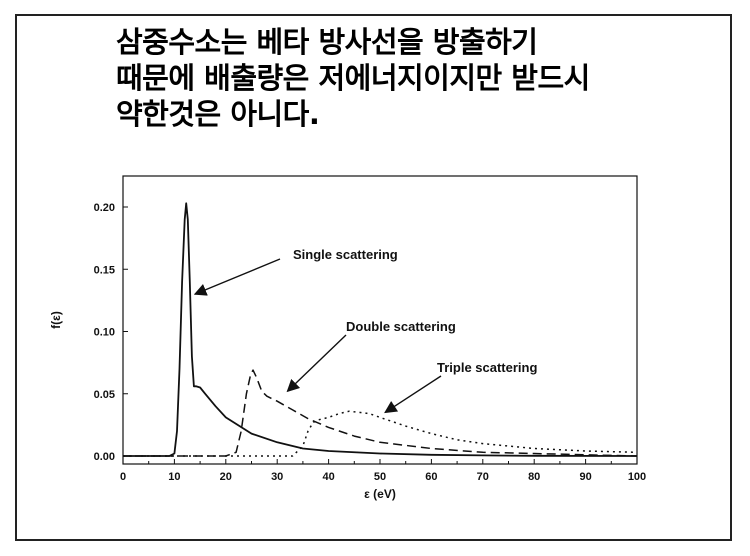 This screenshot has height=556, width=750. What do you see at coordinates (104, 208) in the screenshot?
I see `y-tick-label: 0.20` at bounding box center [104, 208].